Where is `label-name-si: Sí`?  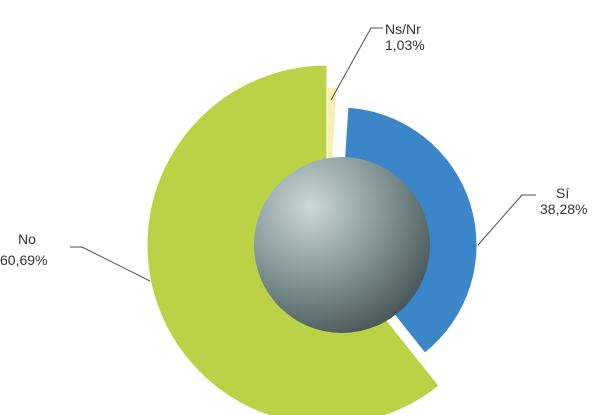 label-name-si: Sí is located at coordinates (562, 193).